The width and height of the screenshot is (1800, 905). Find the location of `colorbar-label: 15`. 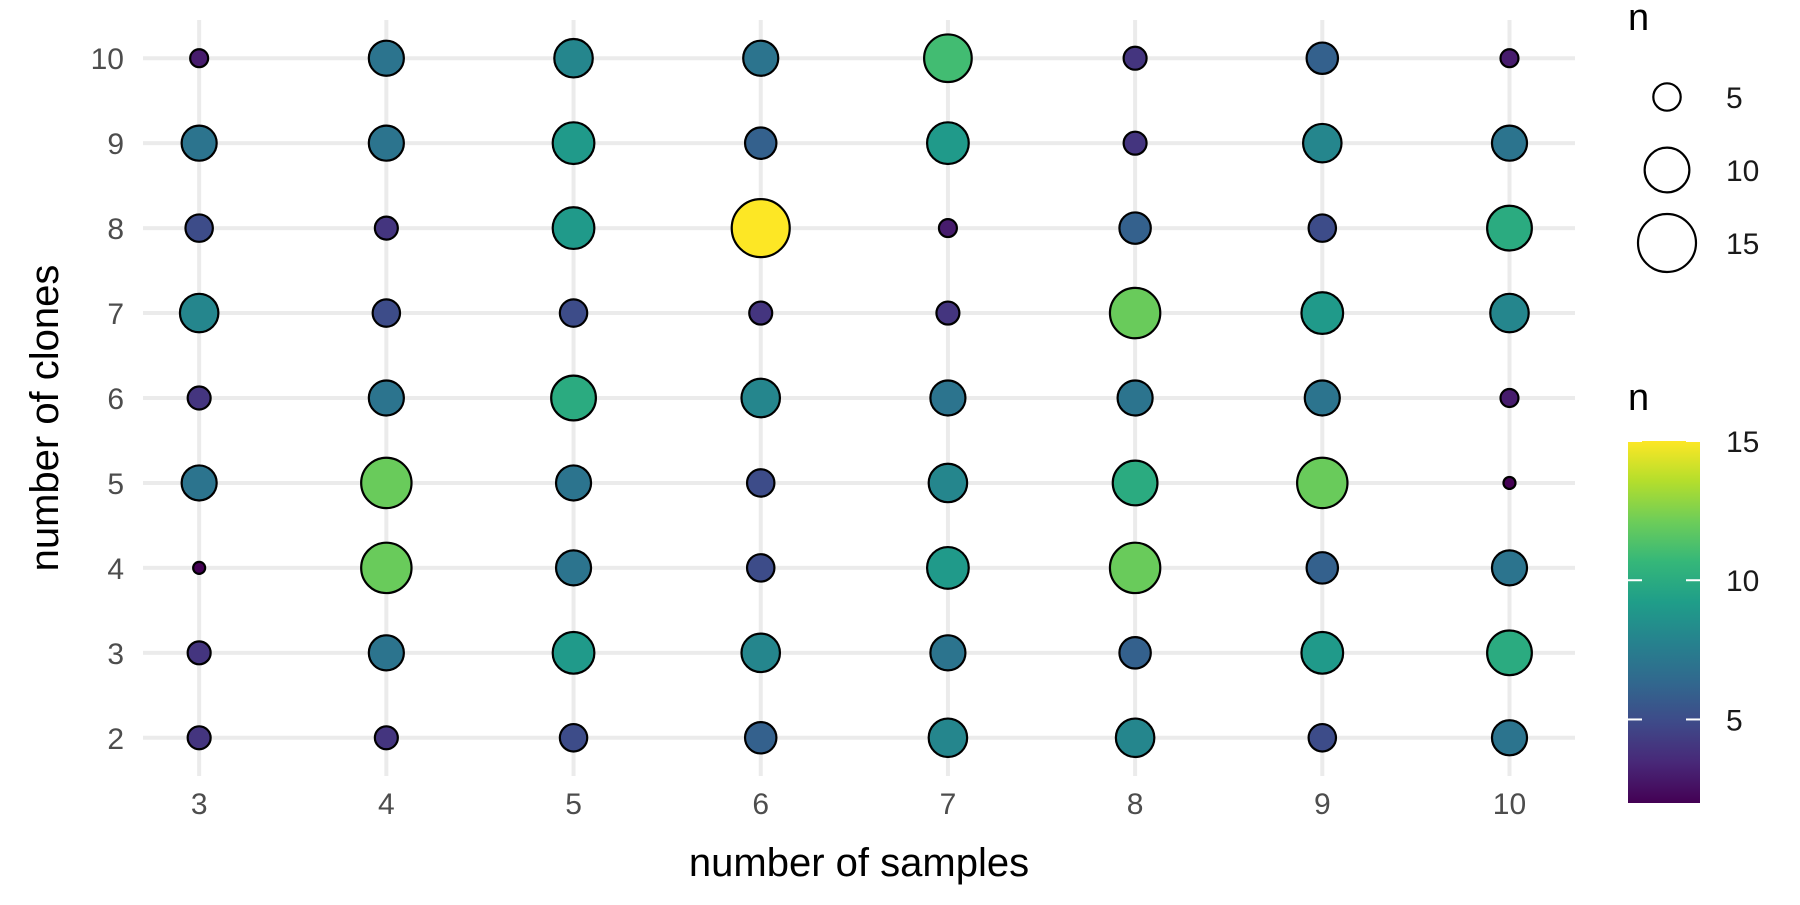

colorbar-label: 15 is located at coordinates (1742, 442).